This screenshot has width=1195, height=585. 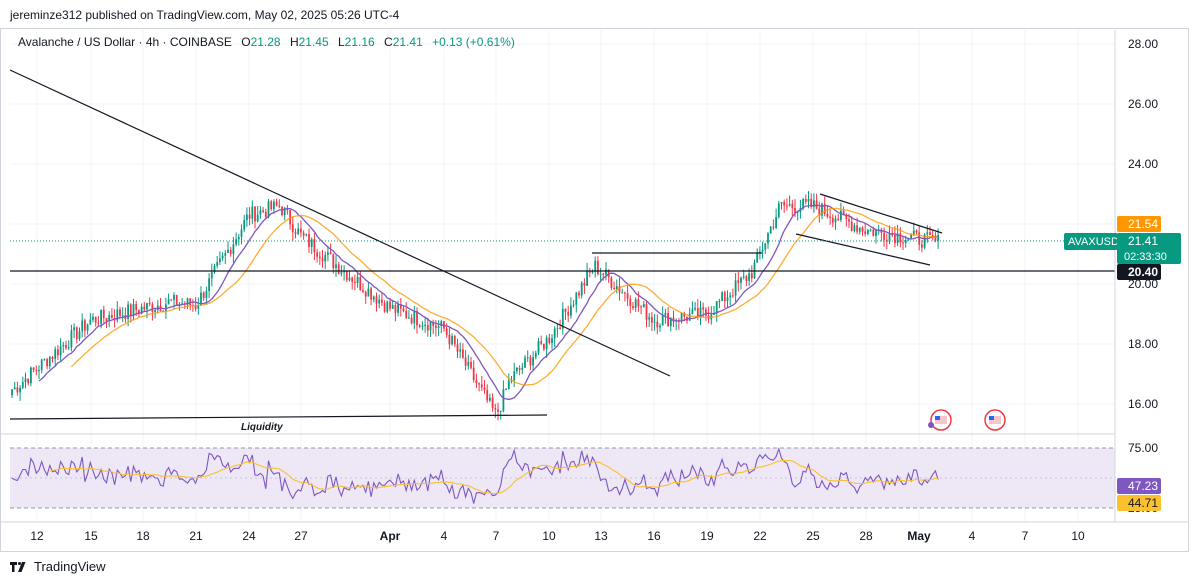 What do you see at coordinates (937, 418) in the screenshot?
I see `flag-canton-icon` at bounding box center [937, 418].